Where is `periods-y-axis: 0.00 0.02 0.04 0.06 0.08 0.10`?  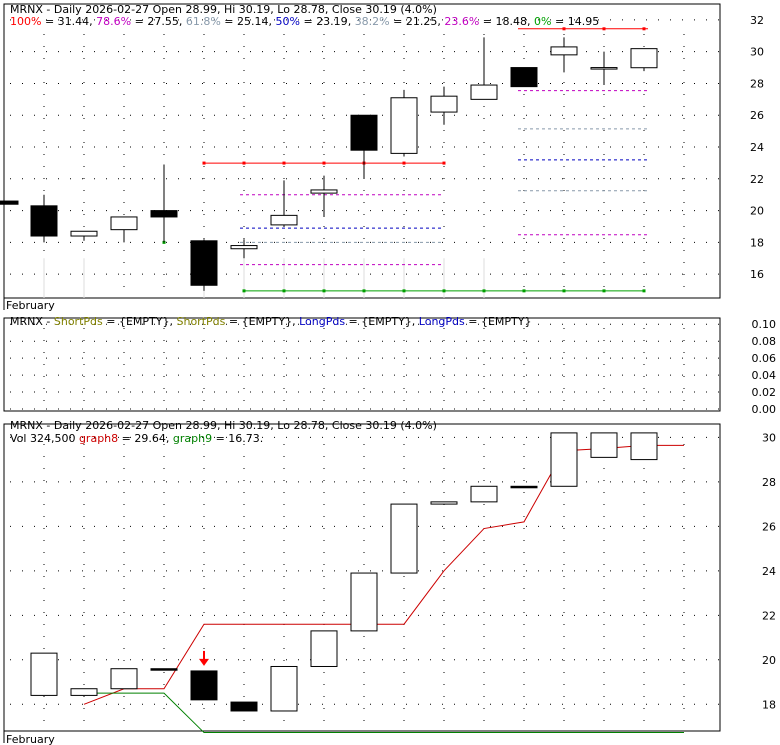 periods-y-axis: 0.00 0.02 0.04 0.06 0.08 0.10 is located at coordinates (764, 367).